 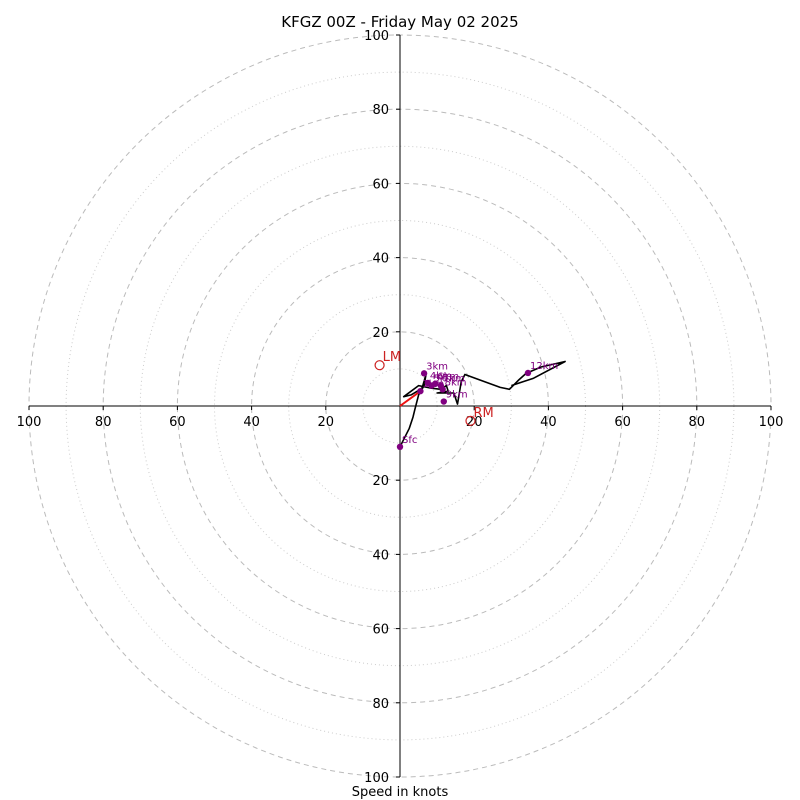 I want to click on height-marker-label: 5km, so click(x=445, y=379).